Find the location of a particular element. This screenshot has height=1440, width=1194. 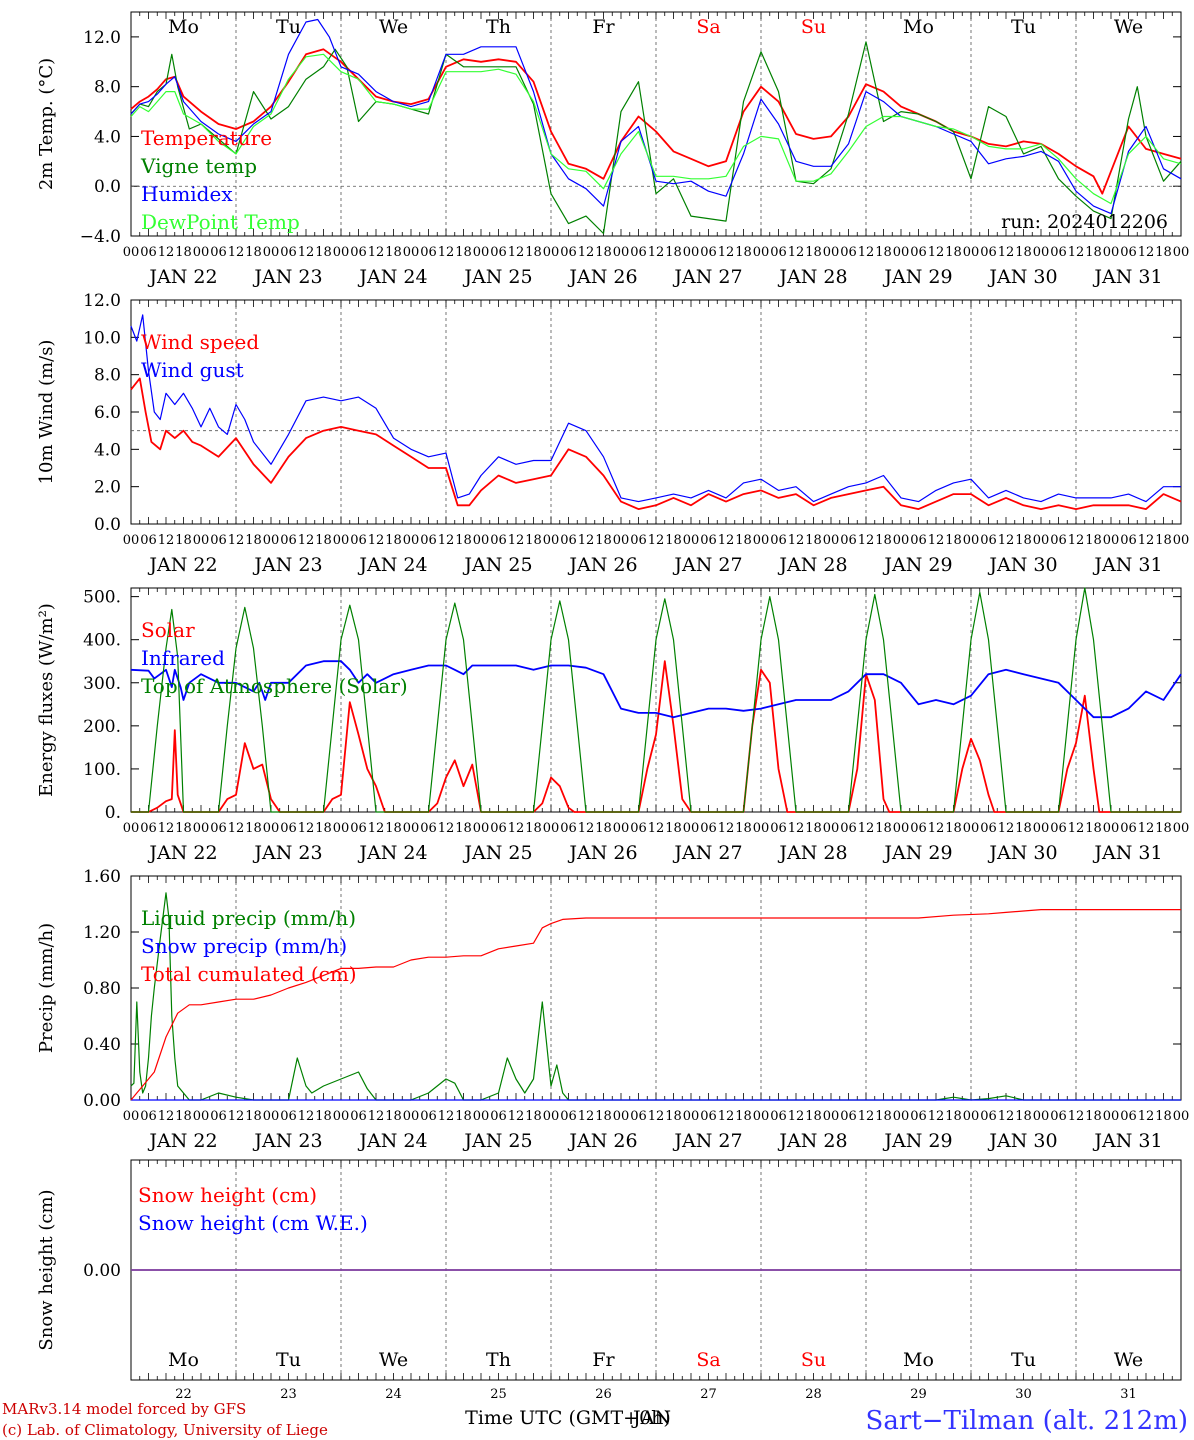

weekday-label: Tu is located at coordinates (1023, 27).